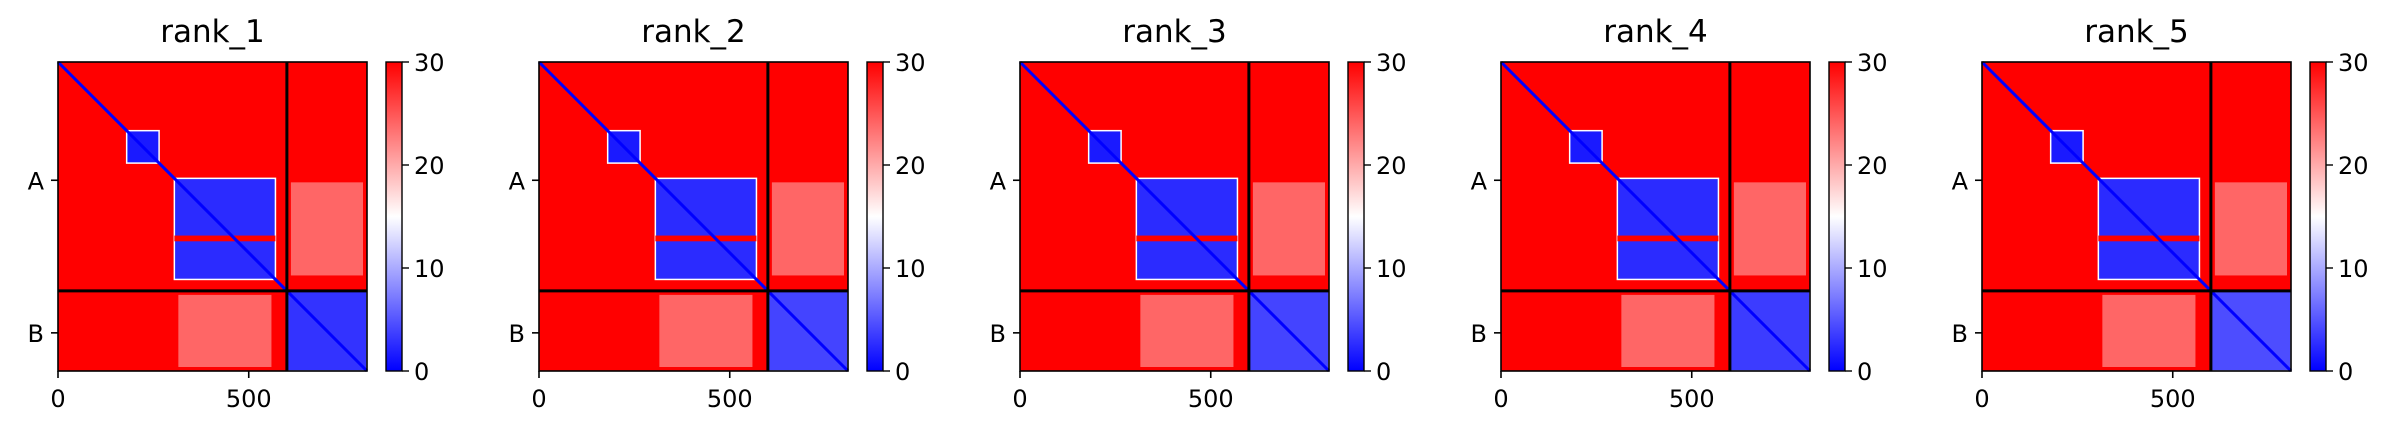  What do you see at coordinates (2136, 32) in the screenshot?
I see `chart-title: rank_5` at bounding box center [2136, 32].